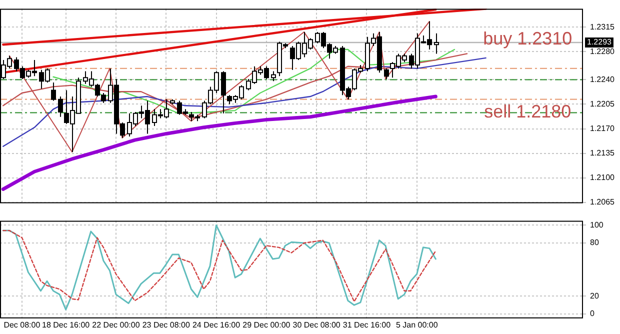 The height and width of the screenshot is (334, 620). I want to click on y-tick-label: 20, so click(595, 295).